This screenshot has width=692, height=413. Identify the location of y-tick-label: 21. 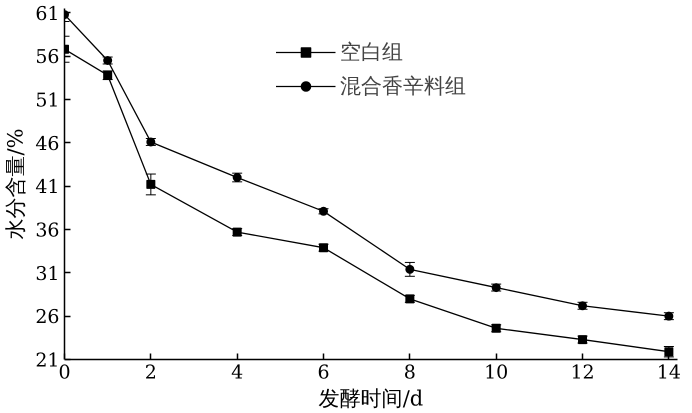
(47, 361).